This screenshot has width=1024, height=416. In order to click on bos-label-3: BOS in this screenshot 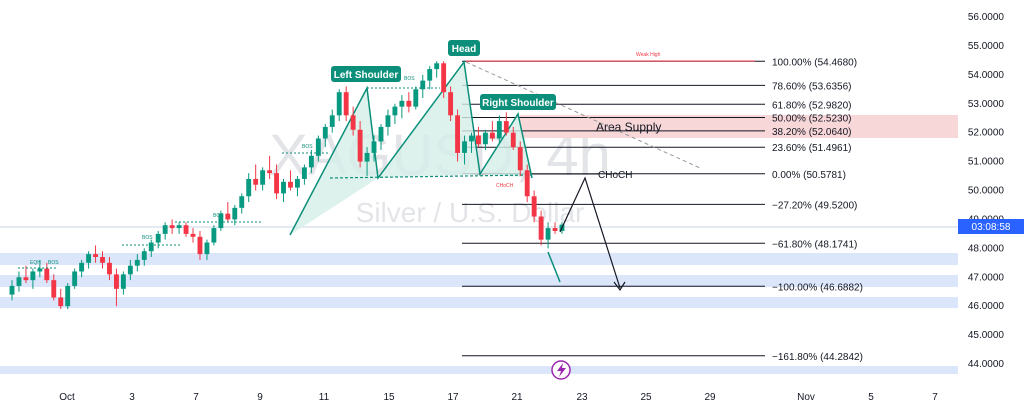, I will do `click(218, 216)`.